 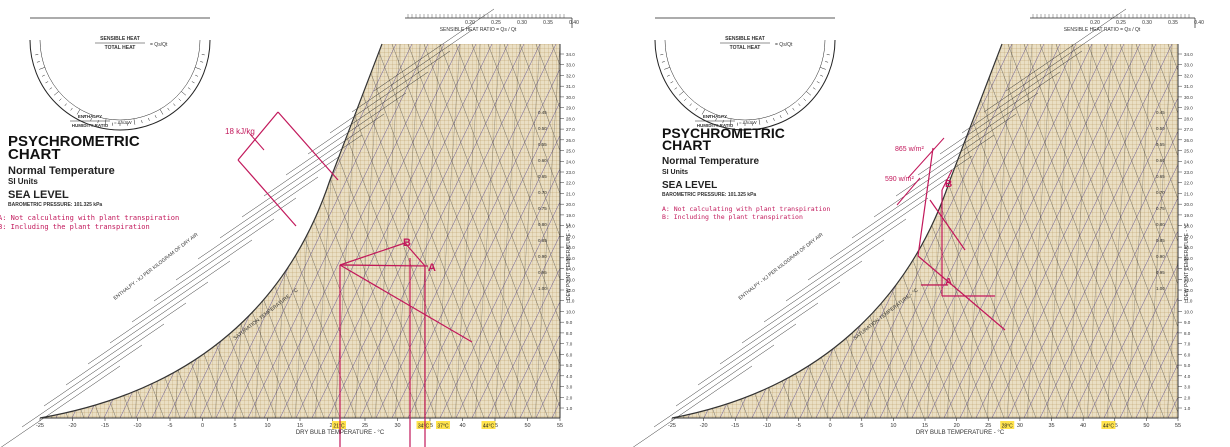 I want to click on x-tick-label: 35, so click(x=1051, y=426).